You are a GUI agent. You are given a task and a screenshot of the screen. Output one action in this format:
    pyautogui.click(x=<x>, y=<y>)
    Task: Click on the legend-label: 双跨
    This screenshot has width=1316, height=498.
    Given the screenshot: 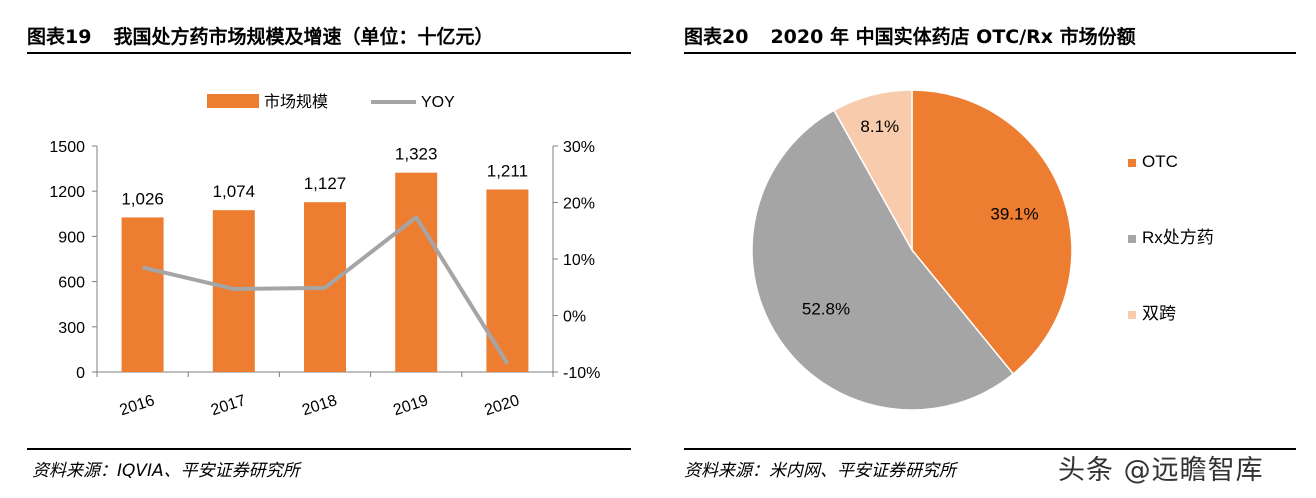 What is the action you would take?
    pyautogui.click(x=1159, y=313)
    